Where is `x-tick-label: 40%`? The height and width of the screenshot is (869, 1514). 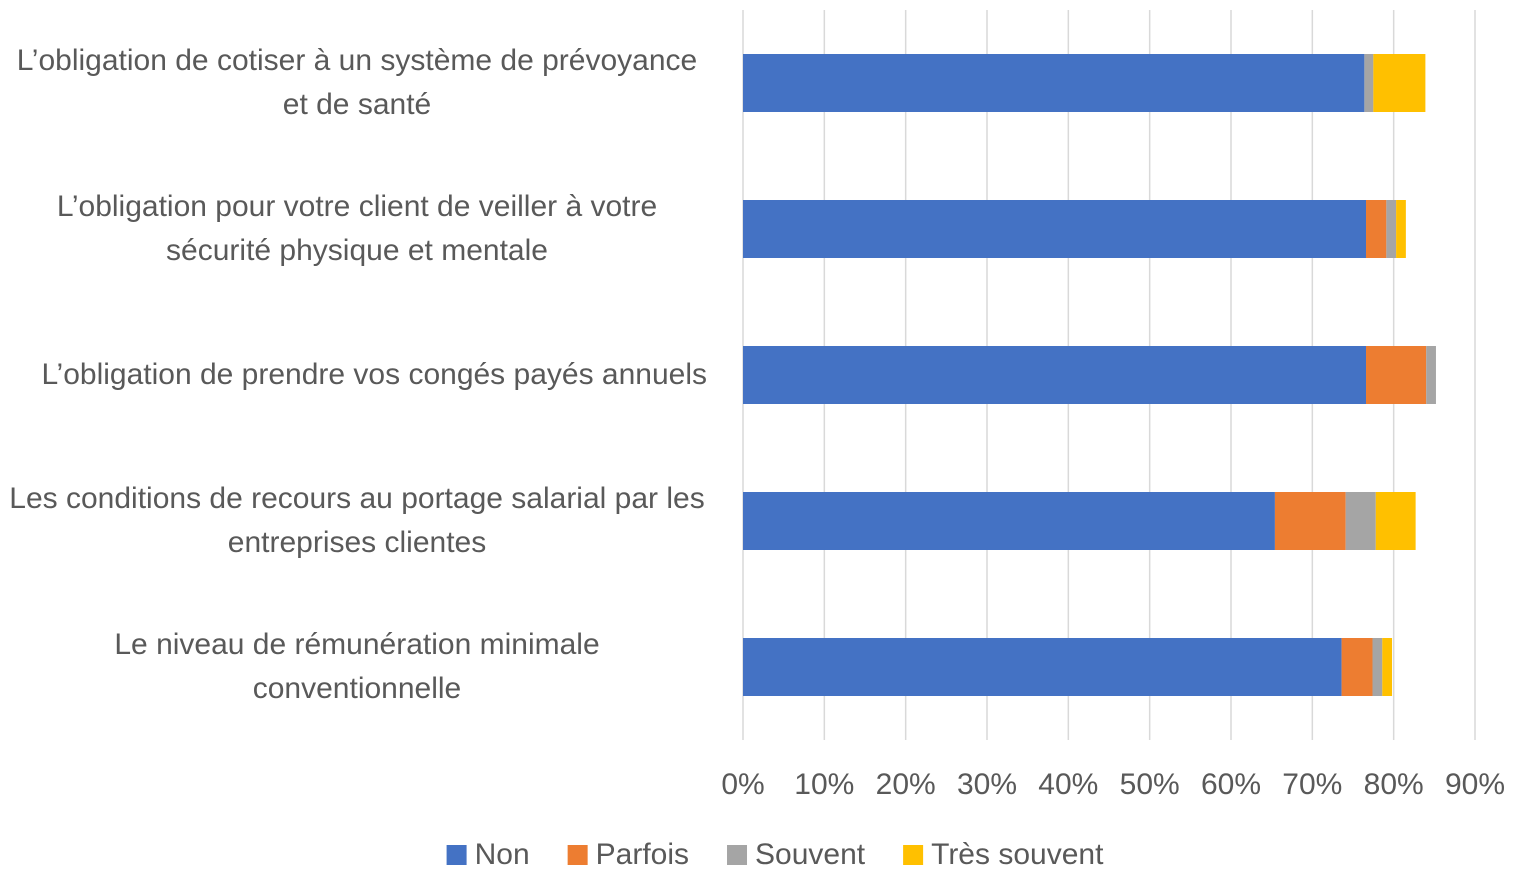
x-tick-label: 40% is located at coordinates (1068, 784).